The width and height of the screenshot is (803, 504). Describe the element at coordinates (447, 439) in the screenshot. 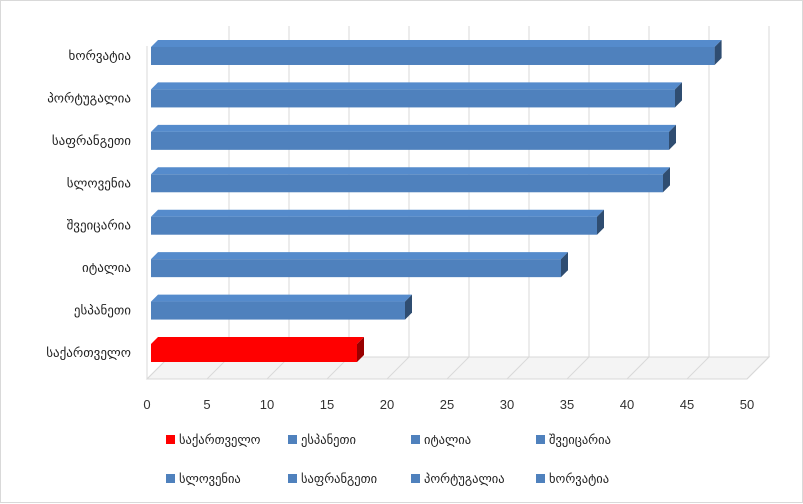

I see `legend-label: იტალია` at that location.